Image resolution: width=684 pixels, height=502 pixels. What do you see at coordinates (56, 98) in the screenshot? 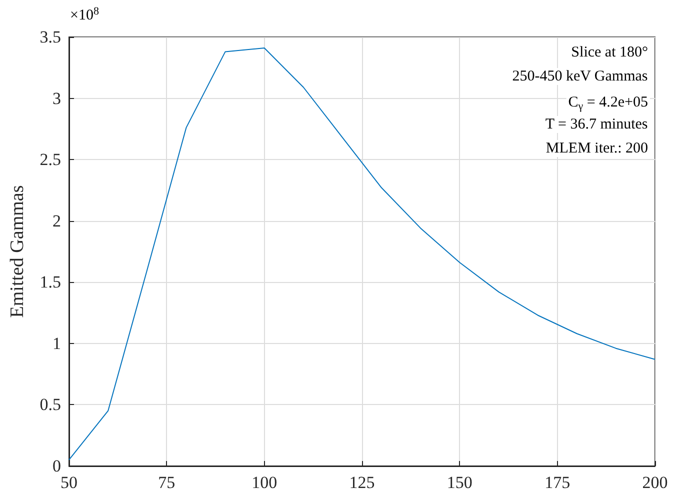
I see `y-tick-label: 3` at bounding box center [56, 98].